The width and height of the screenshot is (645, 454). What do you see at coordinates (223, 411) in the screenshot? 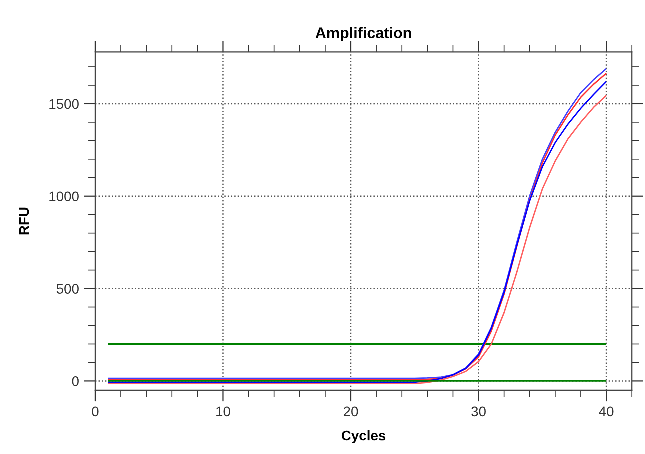
I see `x-tick-label: 10` at bounding box center [223, 411].